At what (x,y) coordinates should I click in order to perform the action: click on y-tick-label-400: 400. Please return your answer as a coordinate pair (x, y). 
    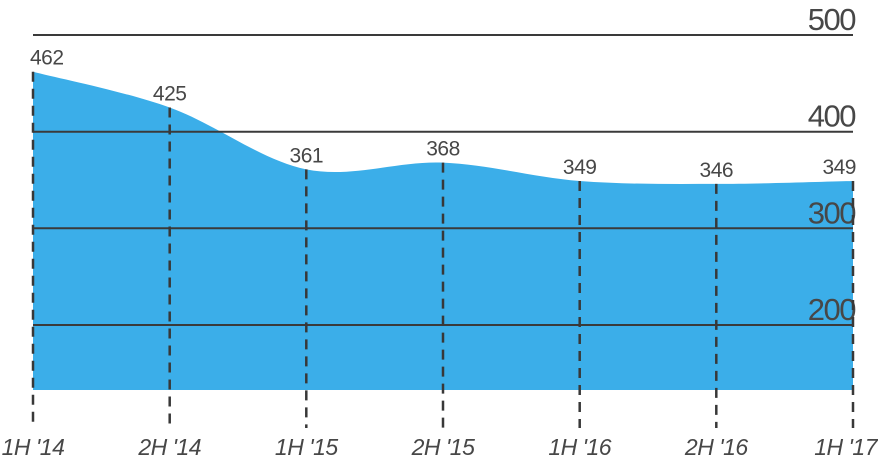
    Looking at the image, I should click on (832, 116).